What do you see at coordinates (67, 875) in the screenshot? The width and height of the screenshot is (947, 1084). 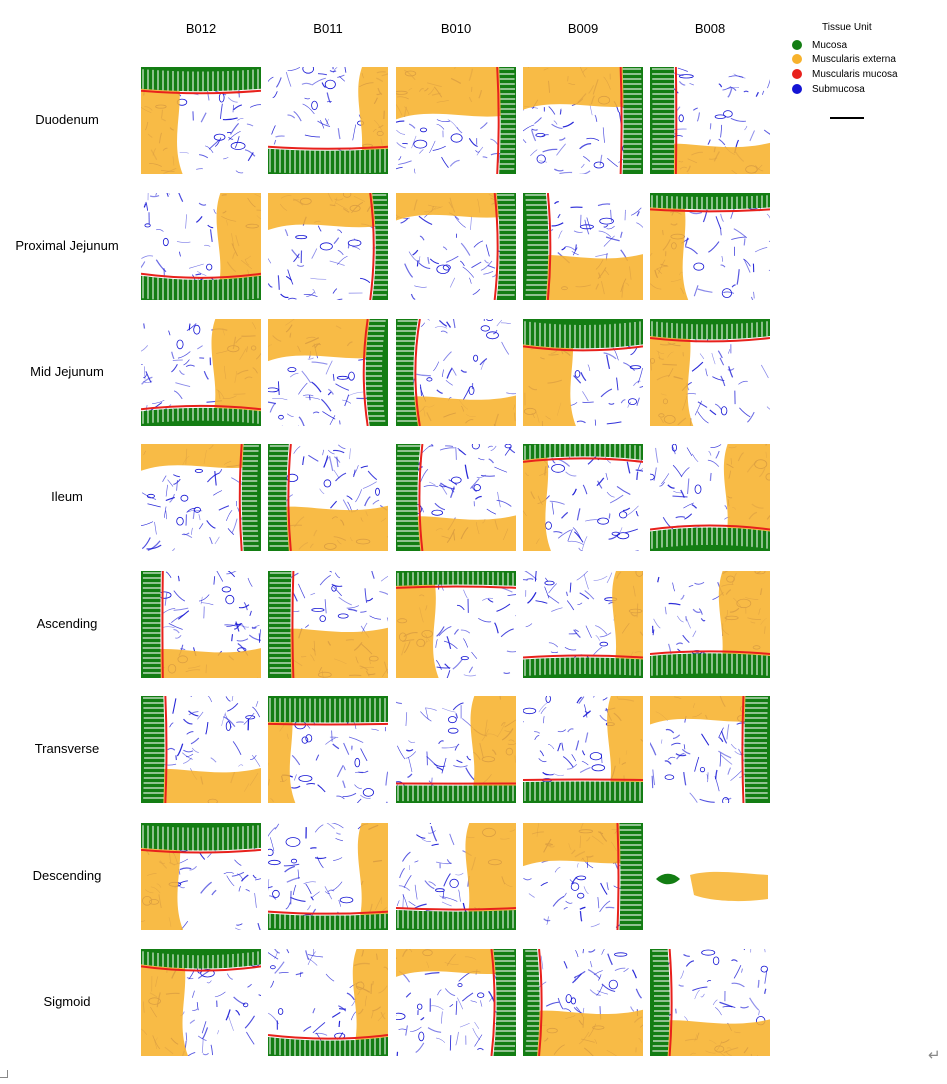 I see `row-label-descending: Descending` at bounding box center [67, 875].